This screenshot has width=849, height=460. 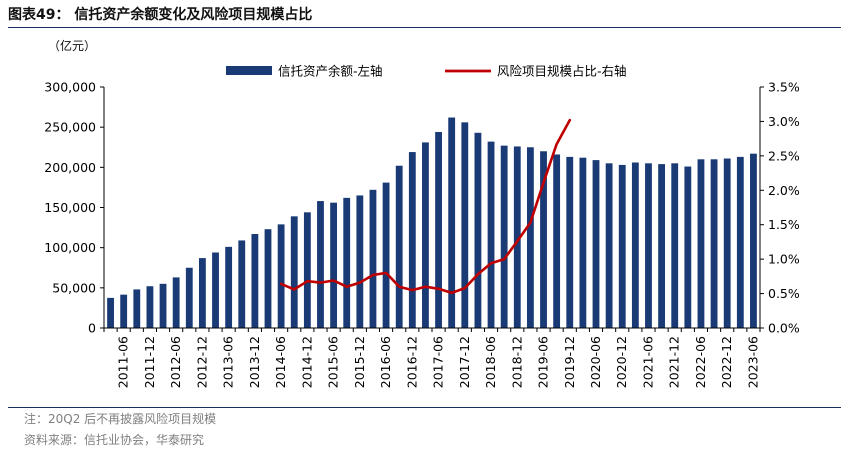 I want to click on x-tick-label: 2017-06, so click(x=438, y=362).